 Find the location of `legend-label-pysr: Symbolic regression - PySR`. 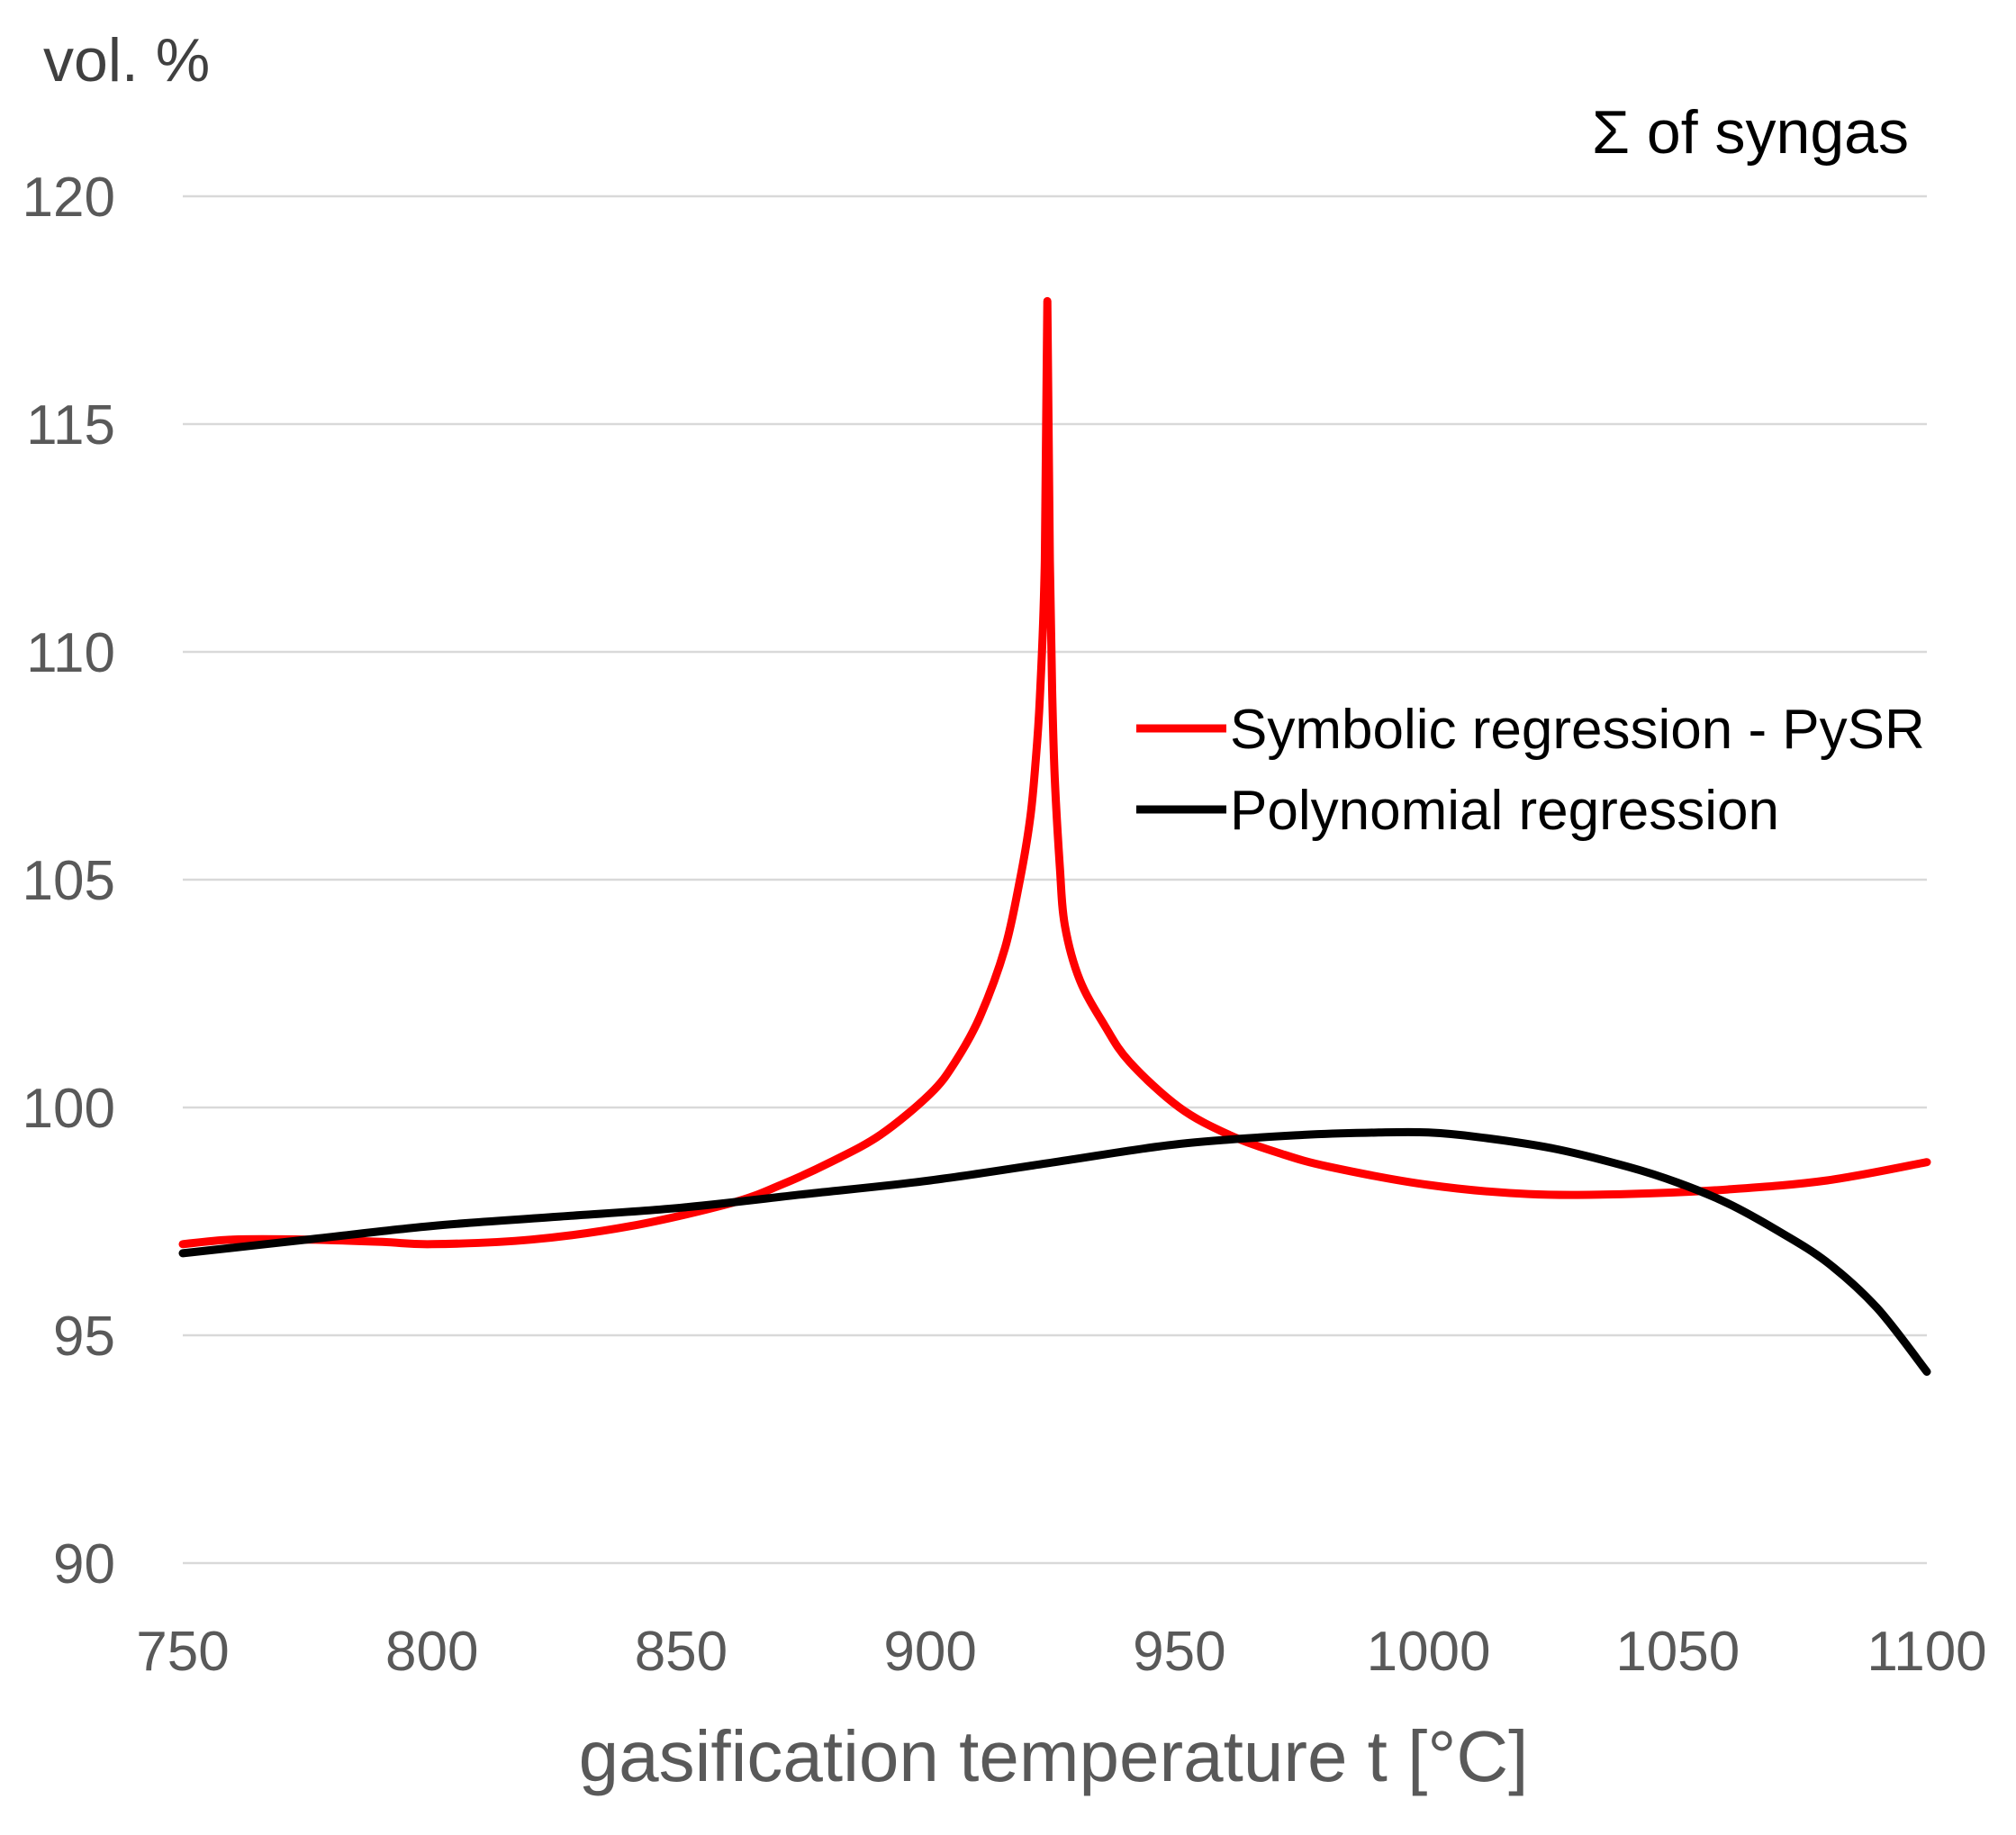

legend-label-pysr: Symbolic regression - PySR is located at coordinates (1577, 730).